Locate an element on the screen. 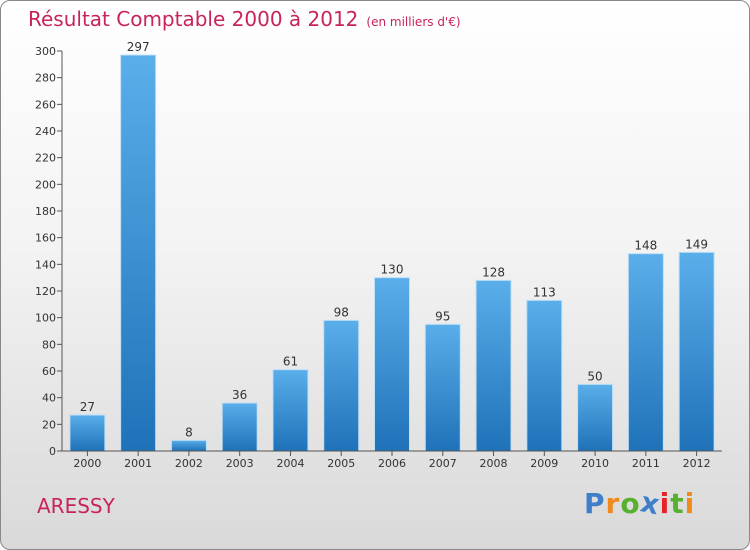 The width and height of the screenshot is (750, 550). title-unit: (en milliers d'€) is located at coordinates (413, 22).